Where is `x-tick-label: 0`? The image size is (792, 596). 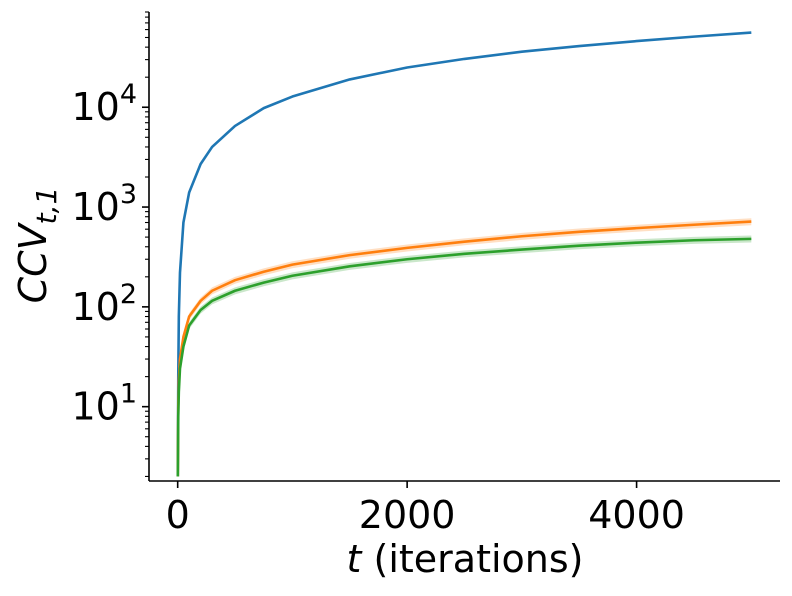
x-tick-label: 0 is located at coordinates (178, 515).